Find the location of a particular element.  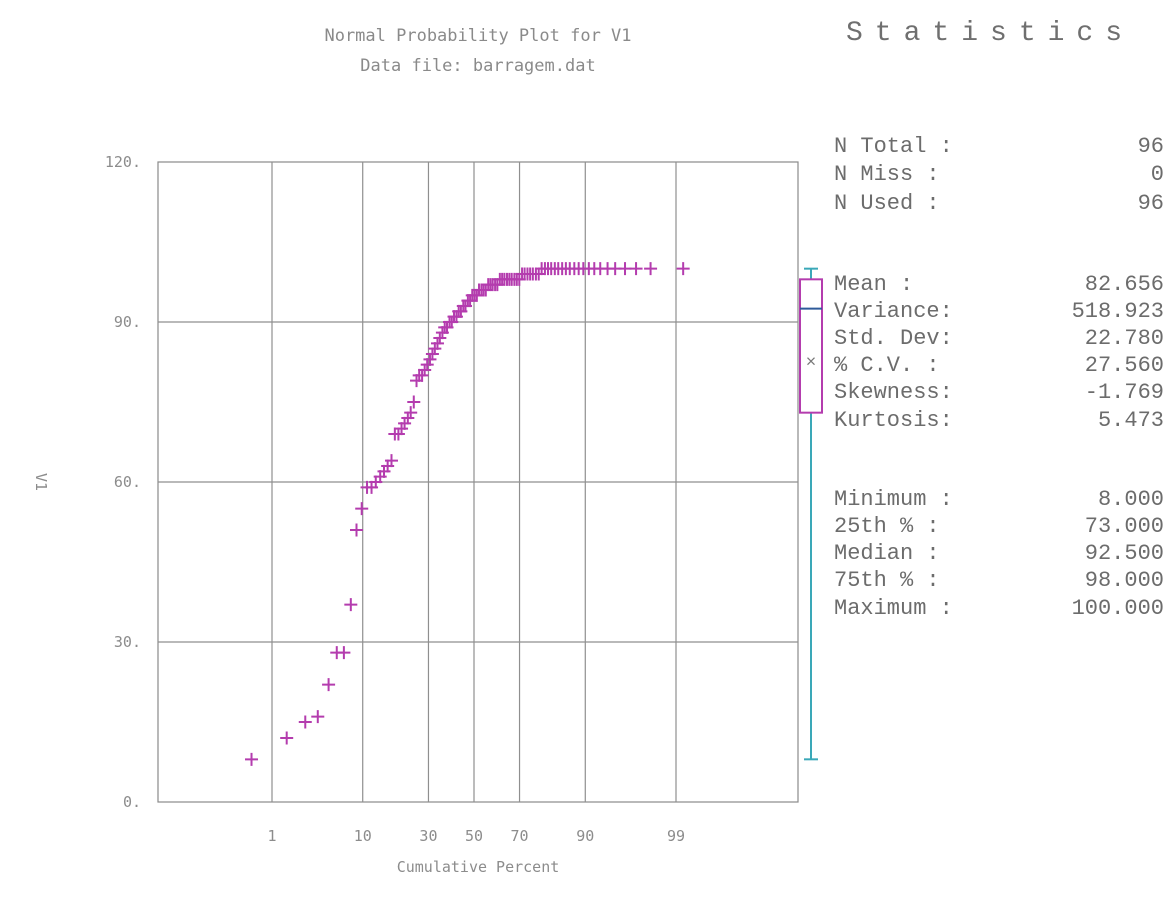

x-tick-label: 99 is located at coordinates (676, 836).